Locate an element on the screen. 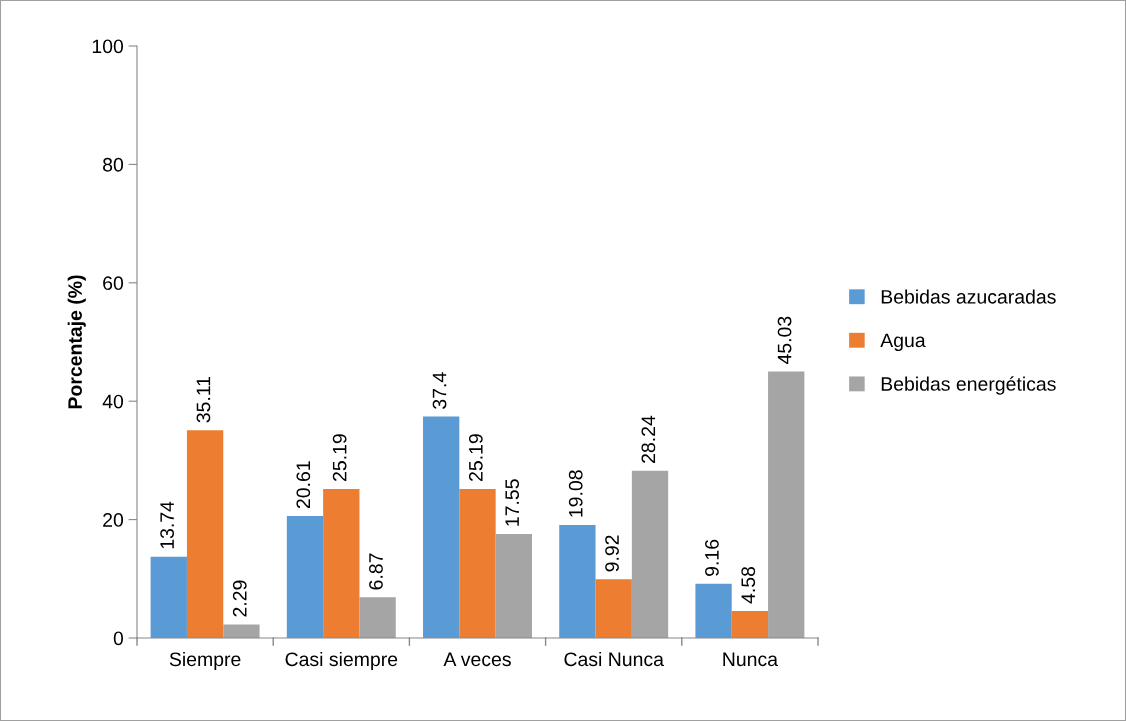  data-label: 28.24 is located at coordinates (648, 439).